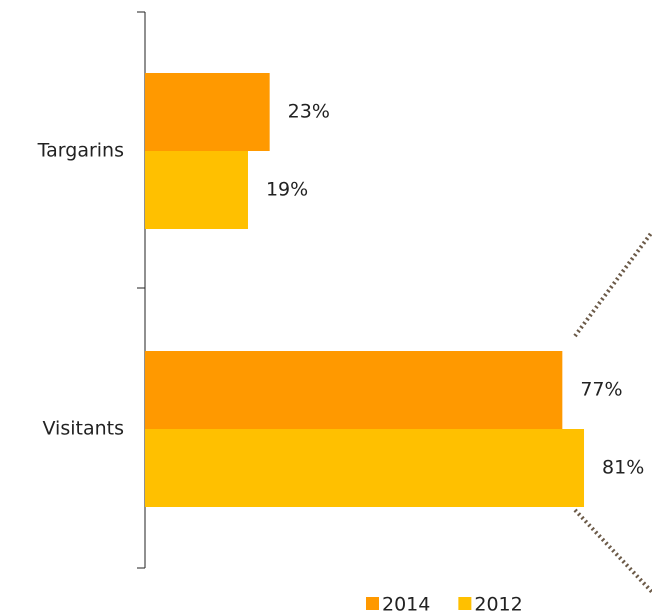  Describe the element at coordinates (80, 151) in the screenshot. I see `y-tick-label: Targarins` at that location.